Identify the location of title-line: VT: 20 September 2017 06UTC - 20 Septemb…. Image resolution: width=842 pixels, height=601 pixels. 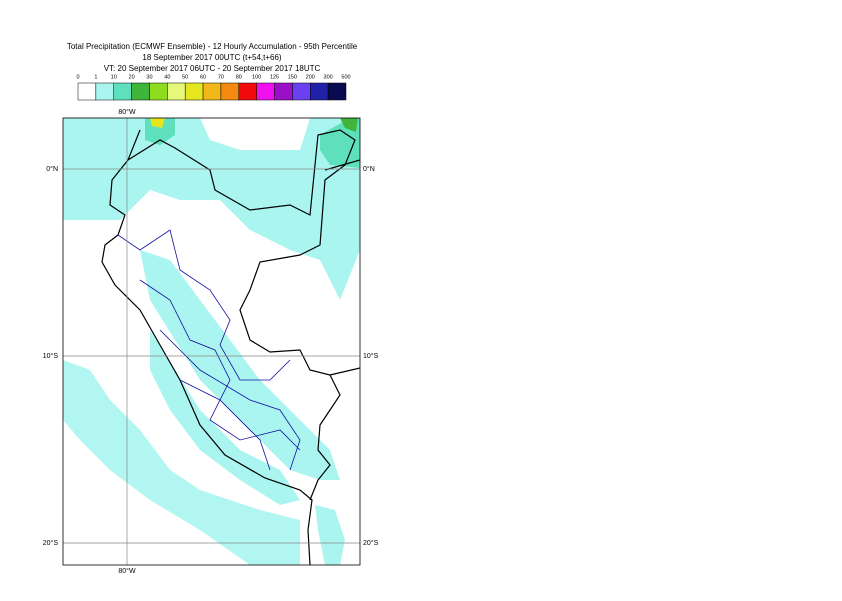
(212, 68).